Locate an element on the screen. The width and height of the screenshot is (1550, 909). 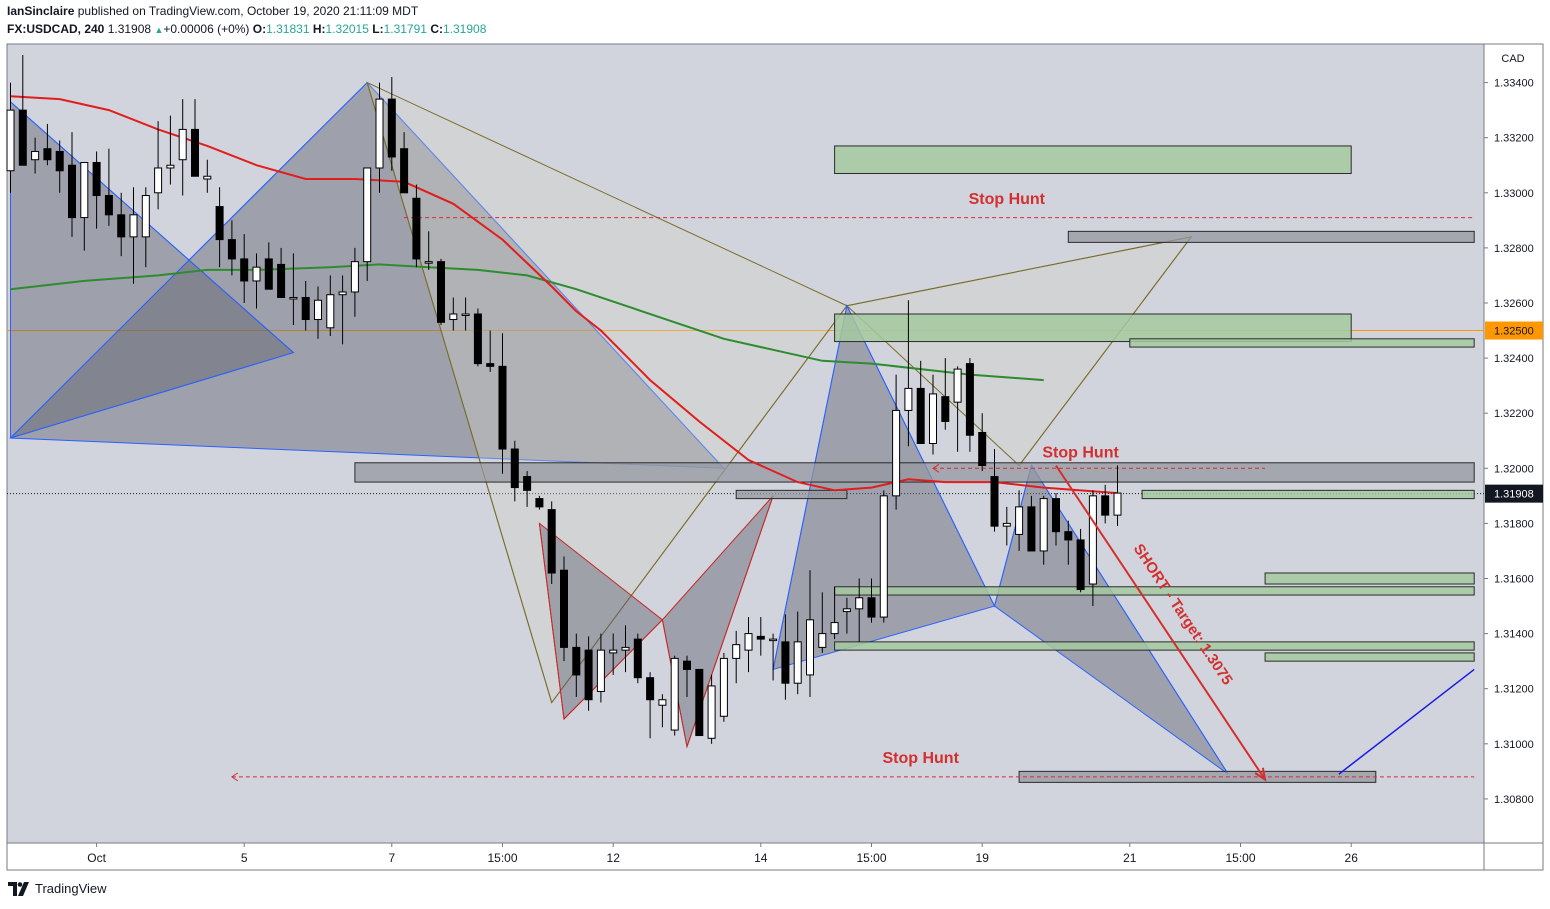
author-name: IanSinclaire is located at coordinates (41, 11).